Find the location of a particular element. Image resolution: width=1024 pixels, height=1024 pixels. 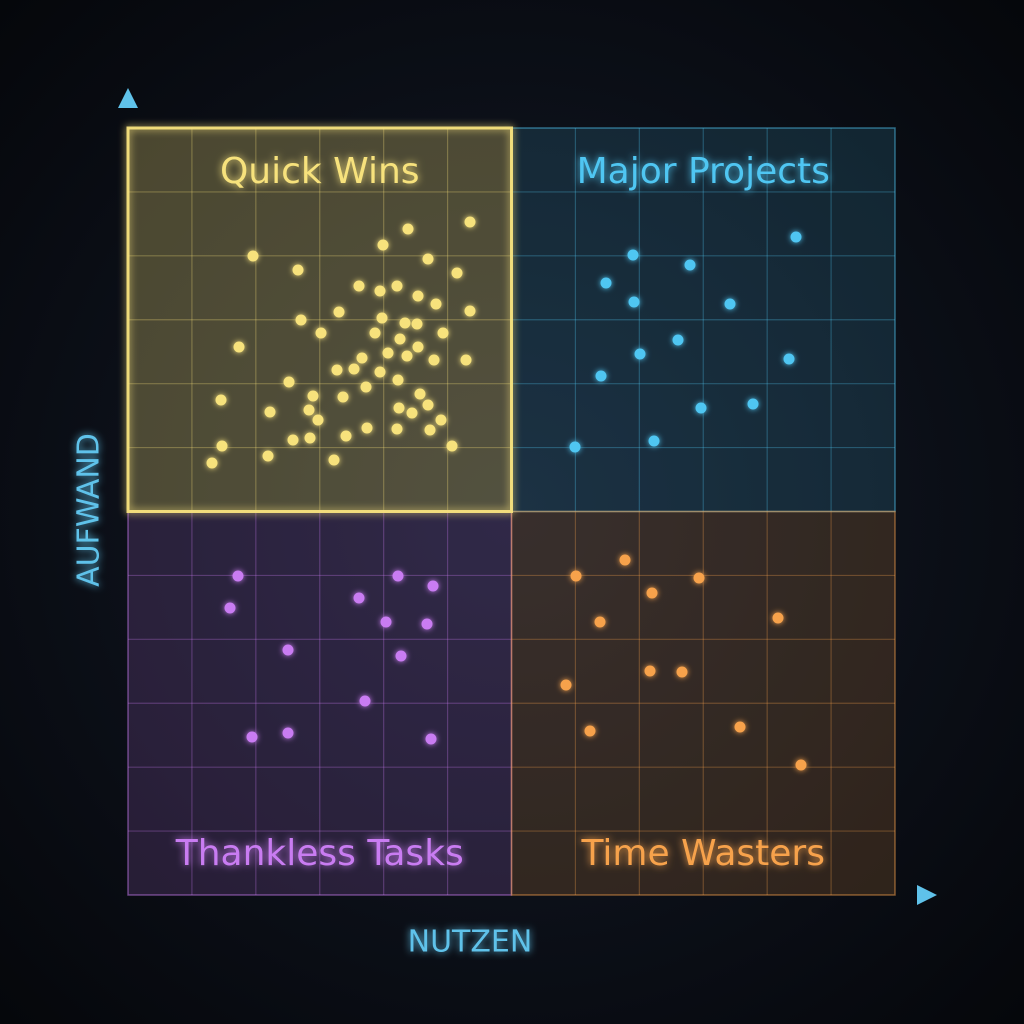

y-axis-label: AUFWAND is located at coordinates (89, 510).